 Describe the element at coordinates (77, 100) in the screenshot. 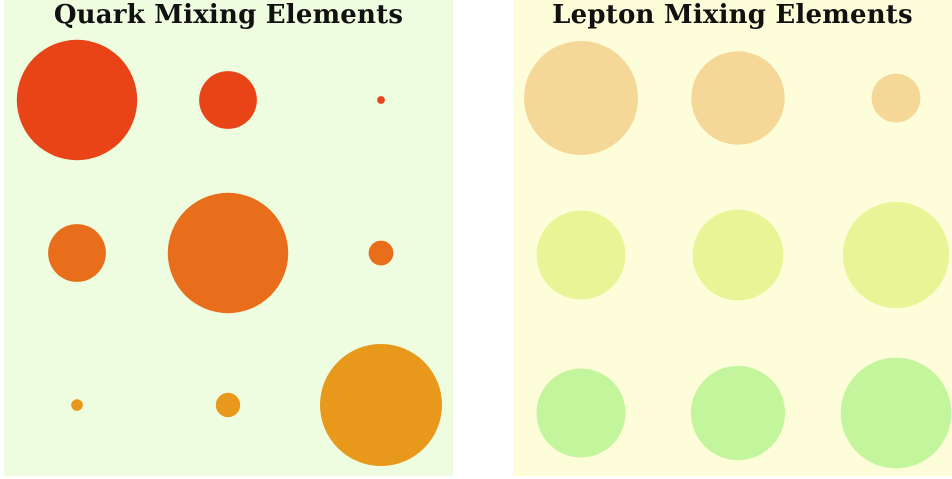

I see `quark-bubble-r1-c1` at that location.